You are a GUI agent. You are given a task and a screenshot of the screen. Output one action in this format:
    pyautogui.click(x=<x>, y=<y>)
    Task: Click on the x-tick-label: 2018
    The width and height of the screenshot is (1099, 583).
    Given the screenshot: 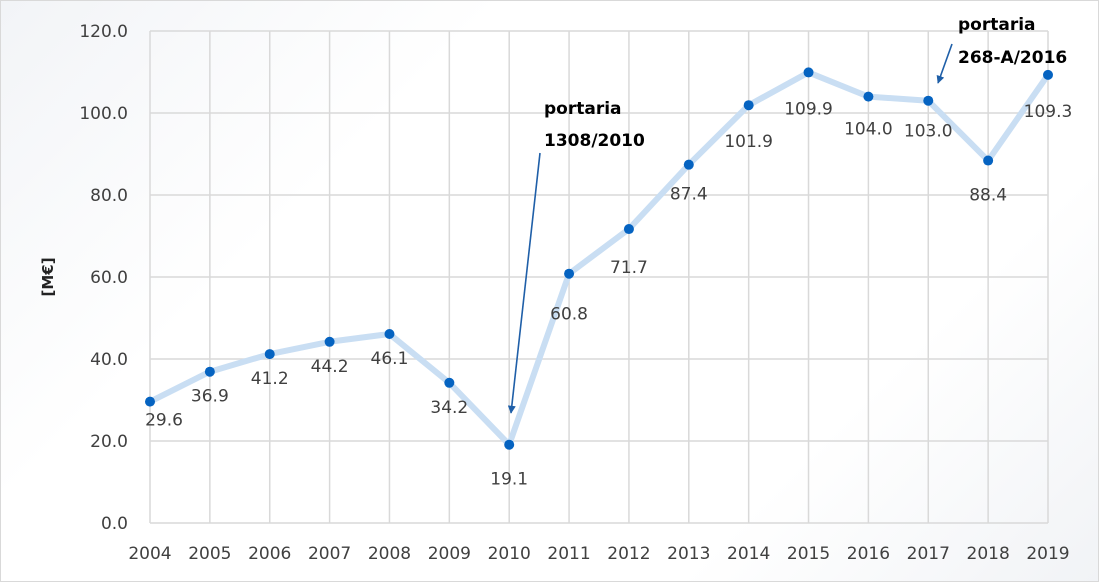 What is the action you would take?
    pyautogui.click(x=988, y=554)
    